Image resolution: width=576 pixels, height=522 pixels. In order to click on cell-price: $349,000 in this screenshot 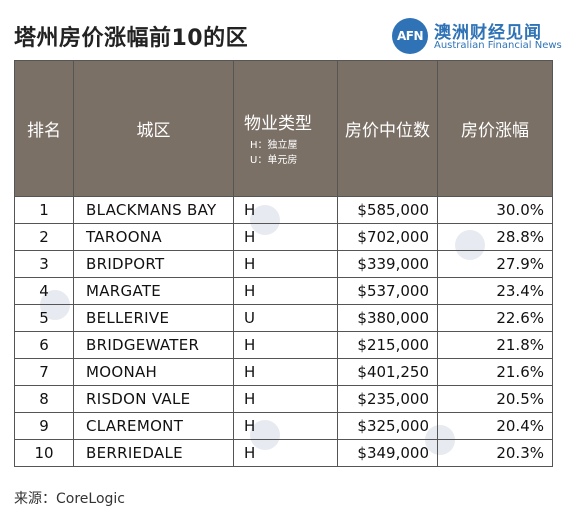, I will do `click(387, 453)`.